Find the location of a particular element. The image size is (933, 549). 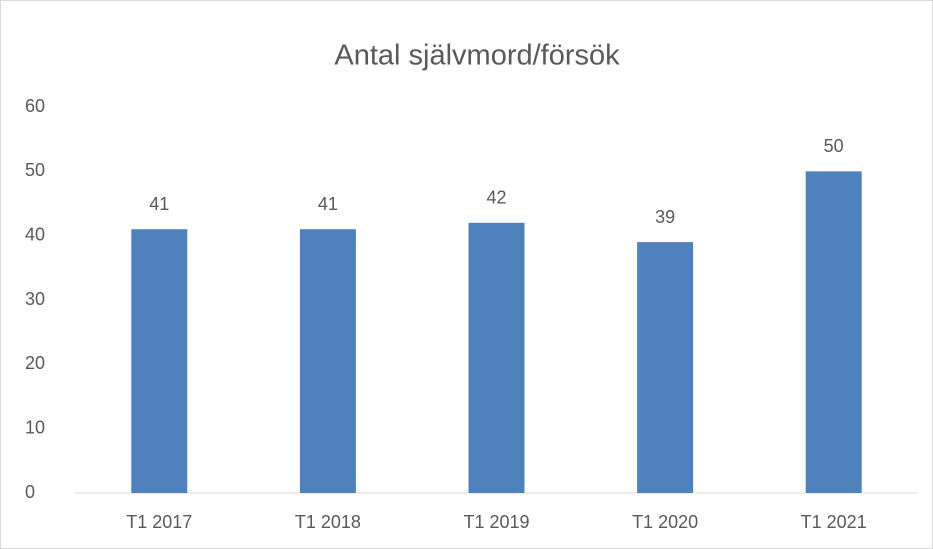

data-label: 50 is located at coordinates (834, 146).